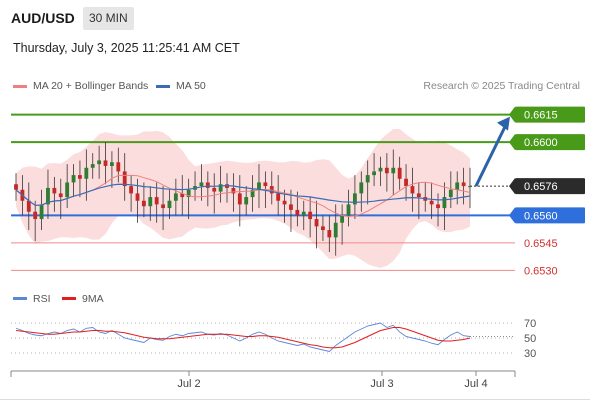  I want to click on level-label-0-6560: 0.6560, so click(541, 216).